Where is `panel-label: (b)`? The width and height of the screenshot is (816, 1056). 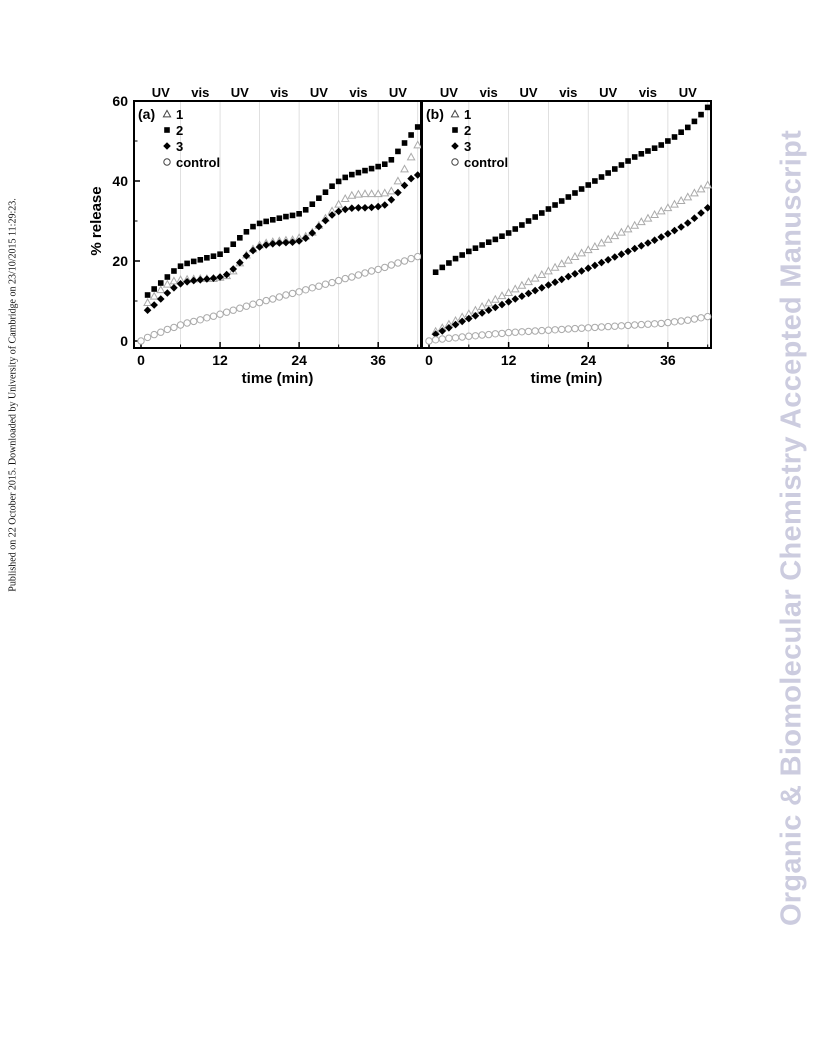 panel-label: (b) is located at coordinates (435, 114).